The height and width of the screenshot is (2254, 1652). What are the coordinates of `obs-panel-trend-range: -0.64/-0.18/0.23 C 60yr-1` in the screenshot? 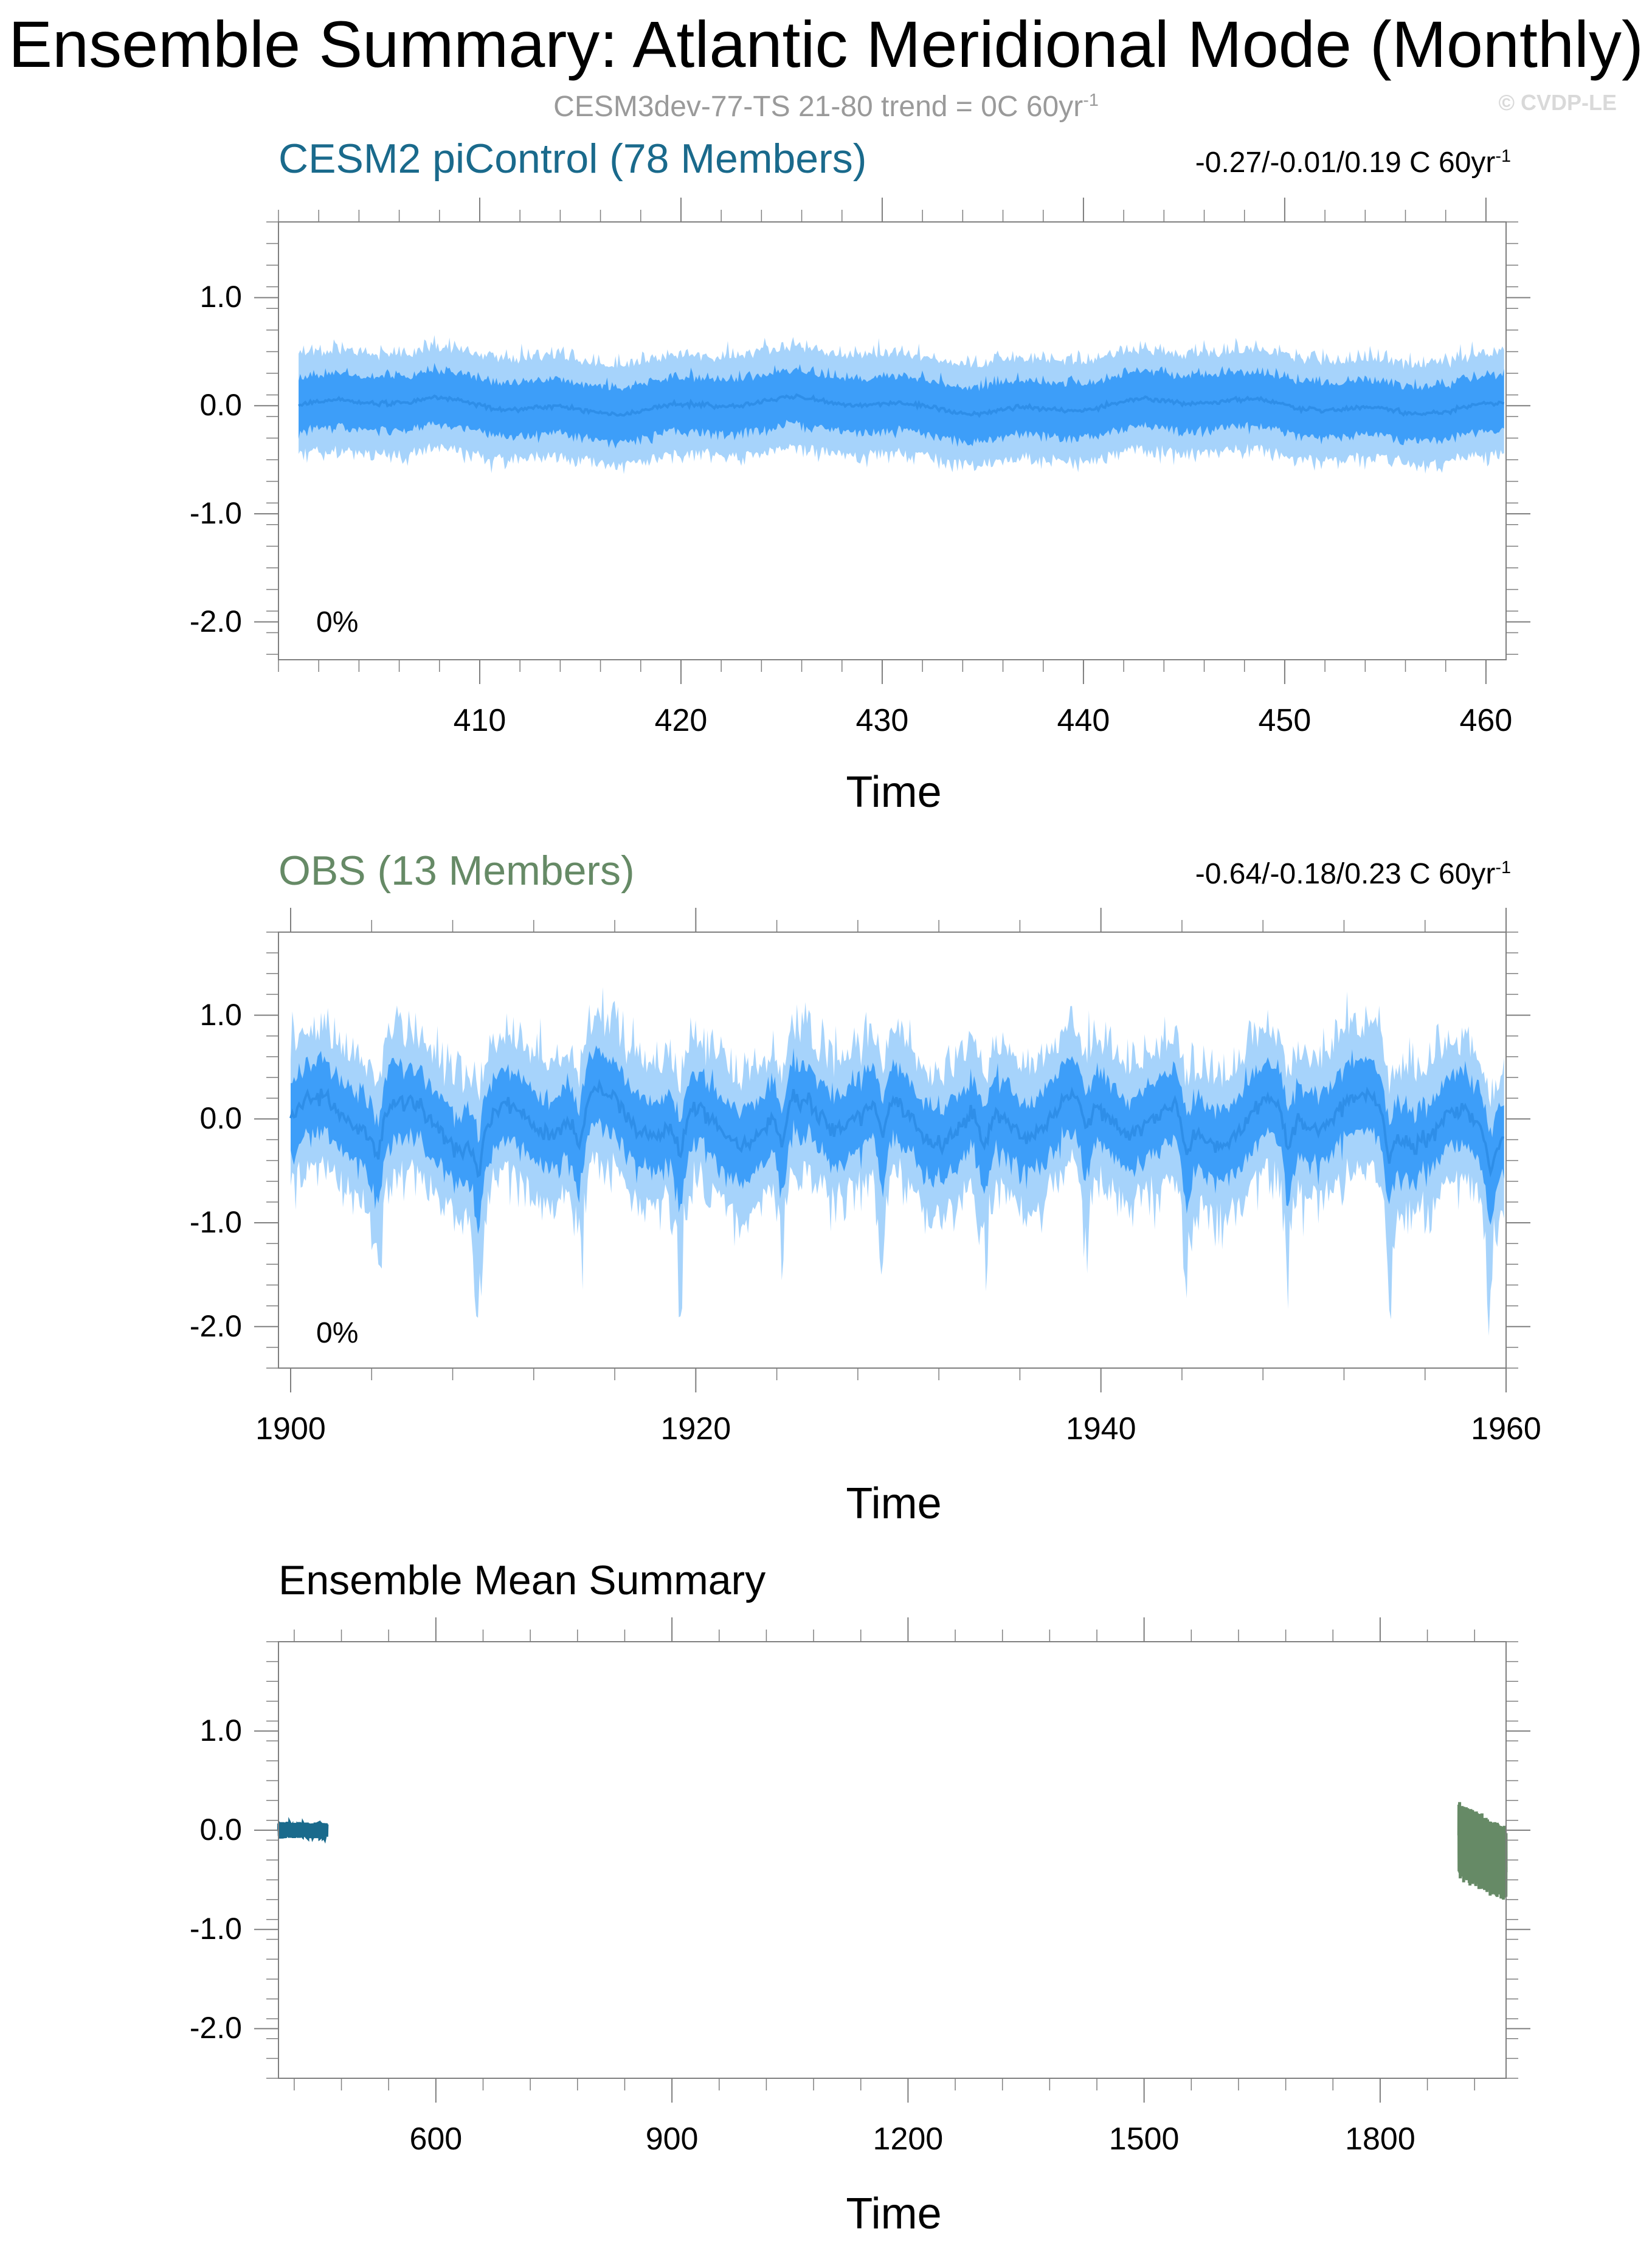 It's located at (1353, 874).